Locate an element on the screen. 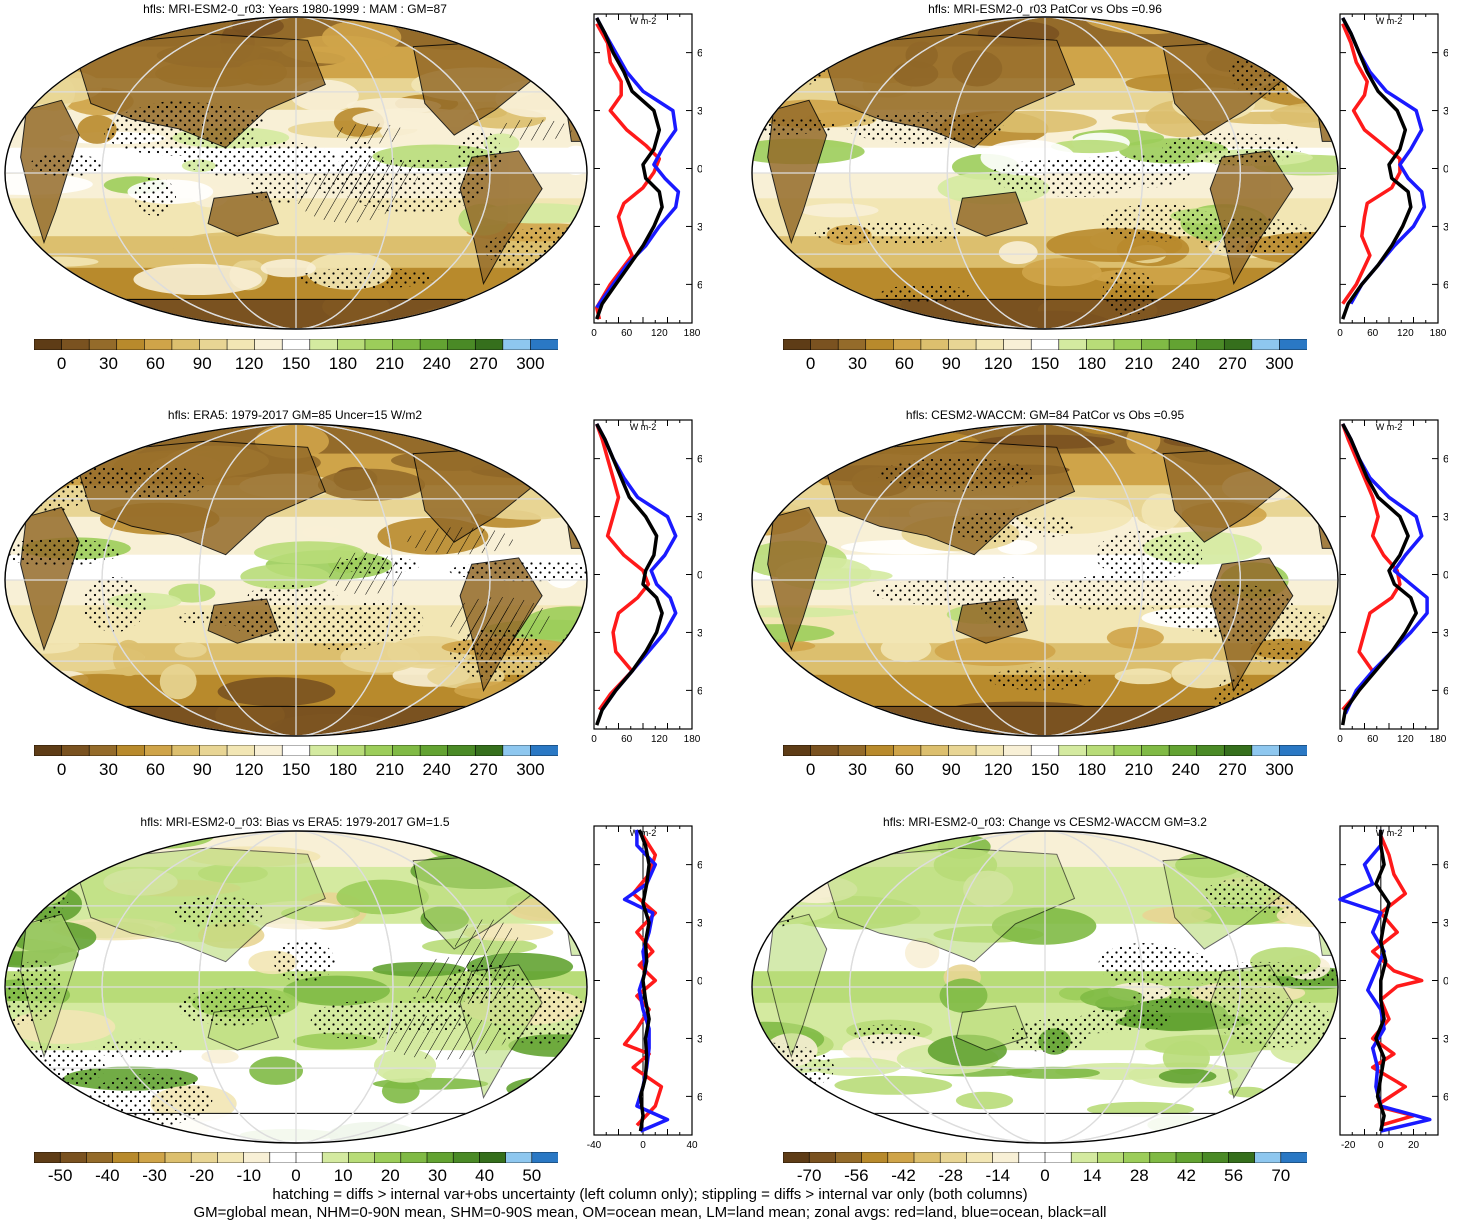  x-tick-label: 40 is located at coordinates (692, 1145).